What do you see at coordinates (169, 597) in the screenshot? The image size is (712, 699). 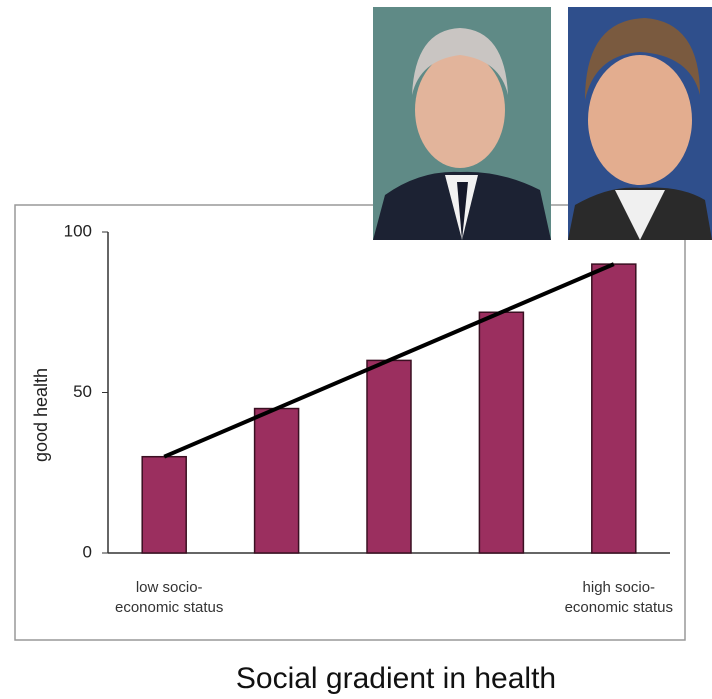 I see `x-tick-label: low socio-economic status` at bounding box center [169, 597].